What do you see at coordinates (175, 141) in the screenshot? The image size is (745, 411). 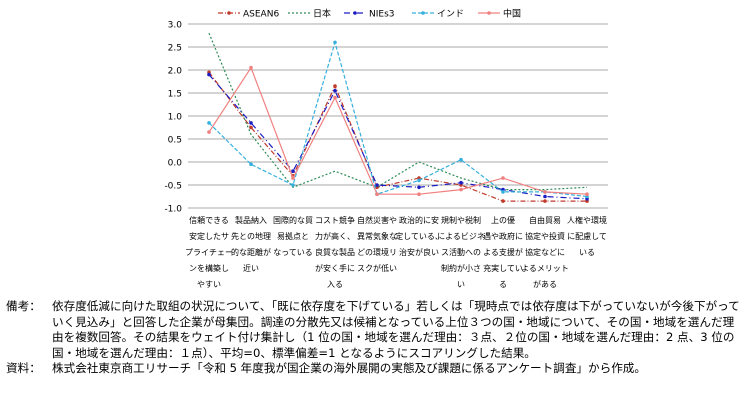 I see `y-tick-label: 0.5` at bounding box center [175, 141].